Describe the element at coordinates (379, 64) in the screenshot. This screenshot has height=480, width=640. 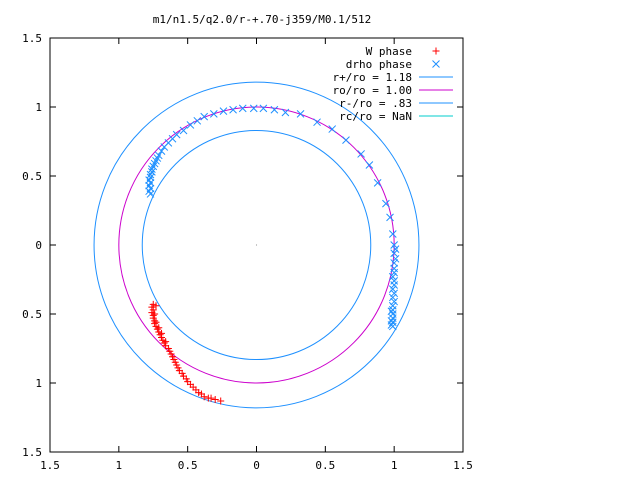
I see `legend-label: drho phase` at that location.